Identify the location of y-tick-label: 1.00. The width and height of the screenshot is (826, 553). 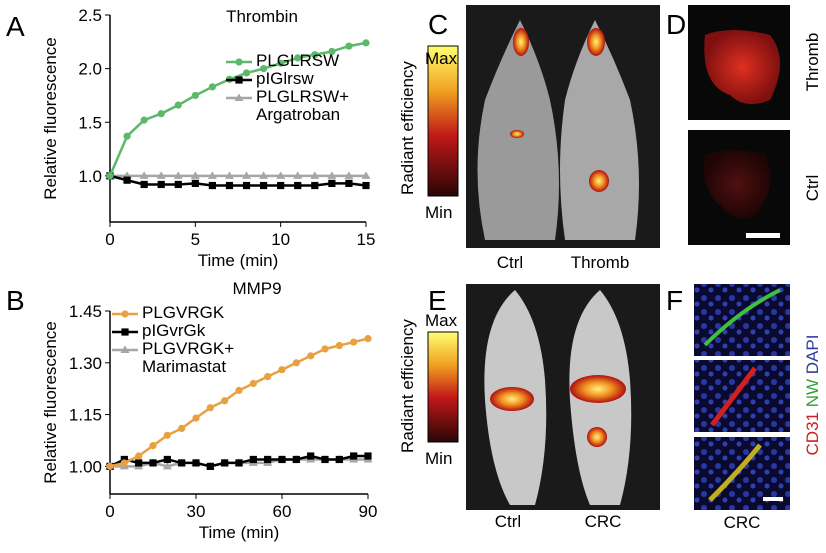
(85, 466).